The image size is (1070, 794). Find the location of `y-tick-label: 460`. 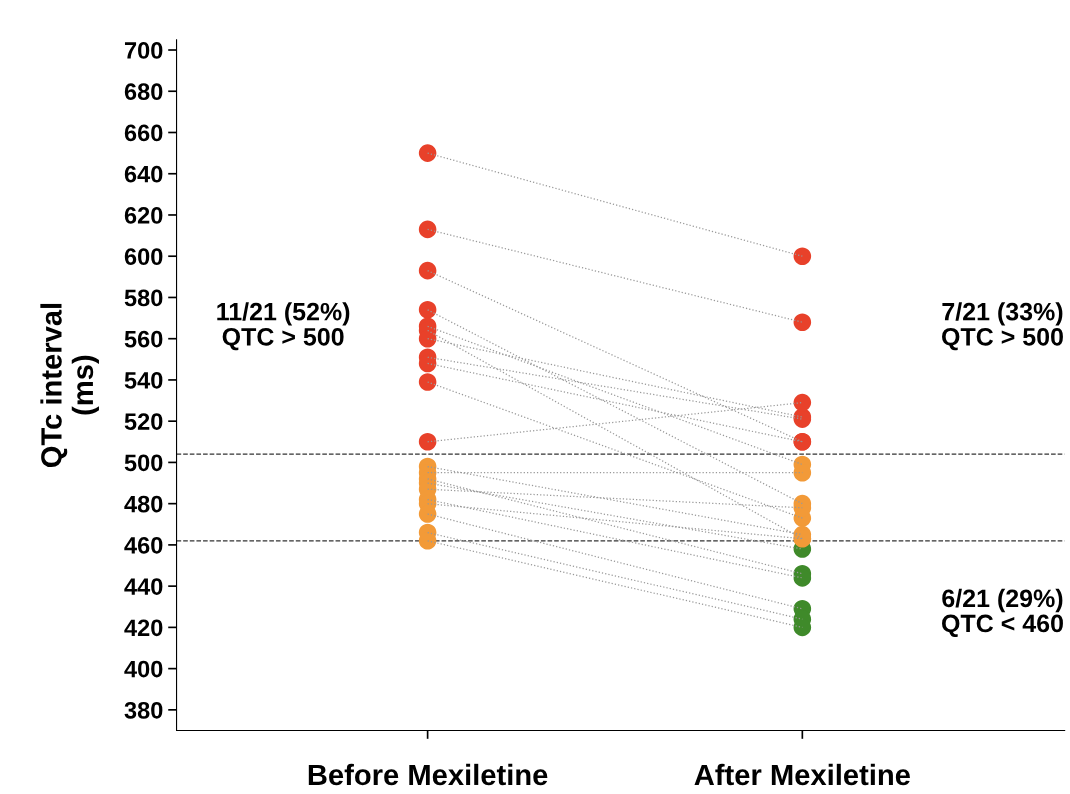

y-tick-label: 460 is located at coordinates (143, 545).